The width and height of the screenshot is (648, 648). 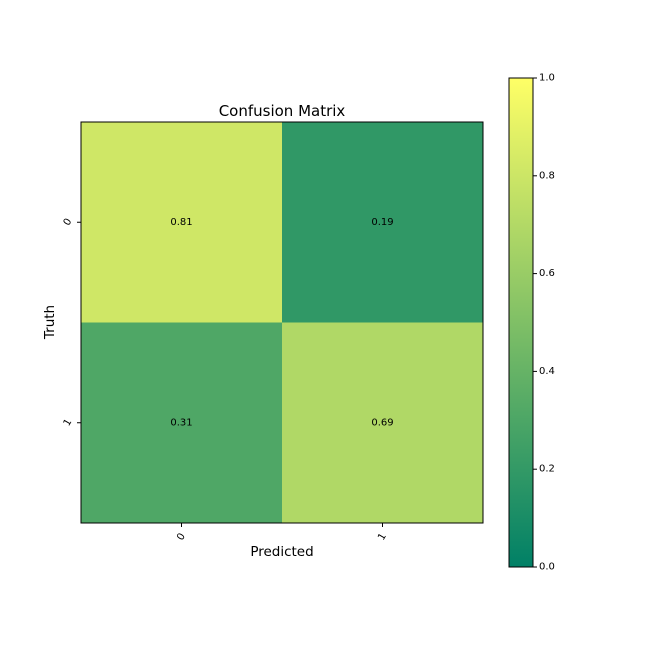 I want to click on colorbar-tick-label-3: 0.6, so click(x=547, y=273).